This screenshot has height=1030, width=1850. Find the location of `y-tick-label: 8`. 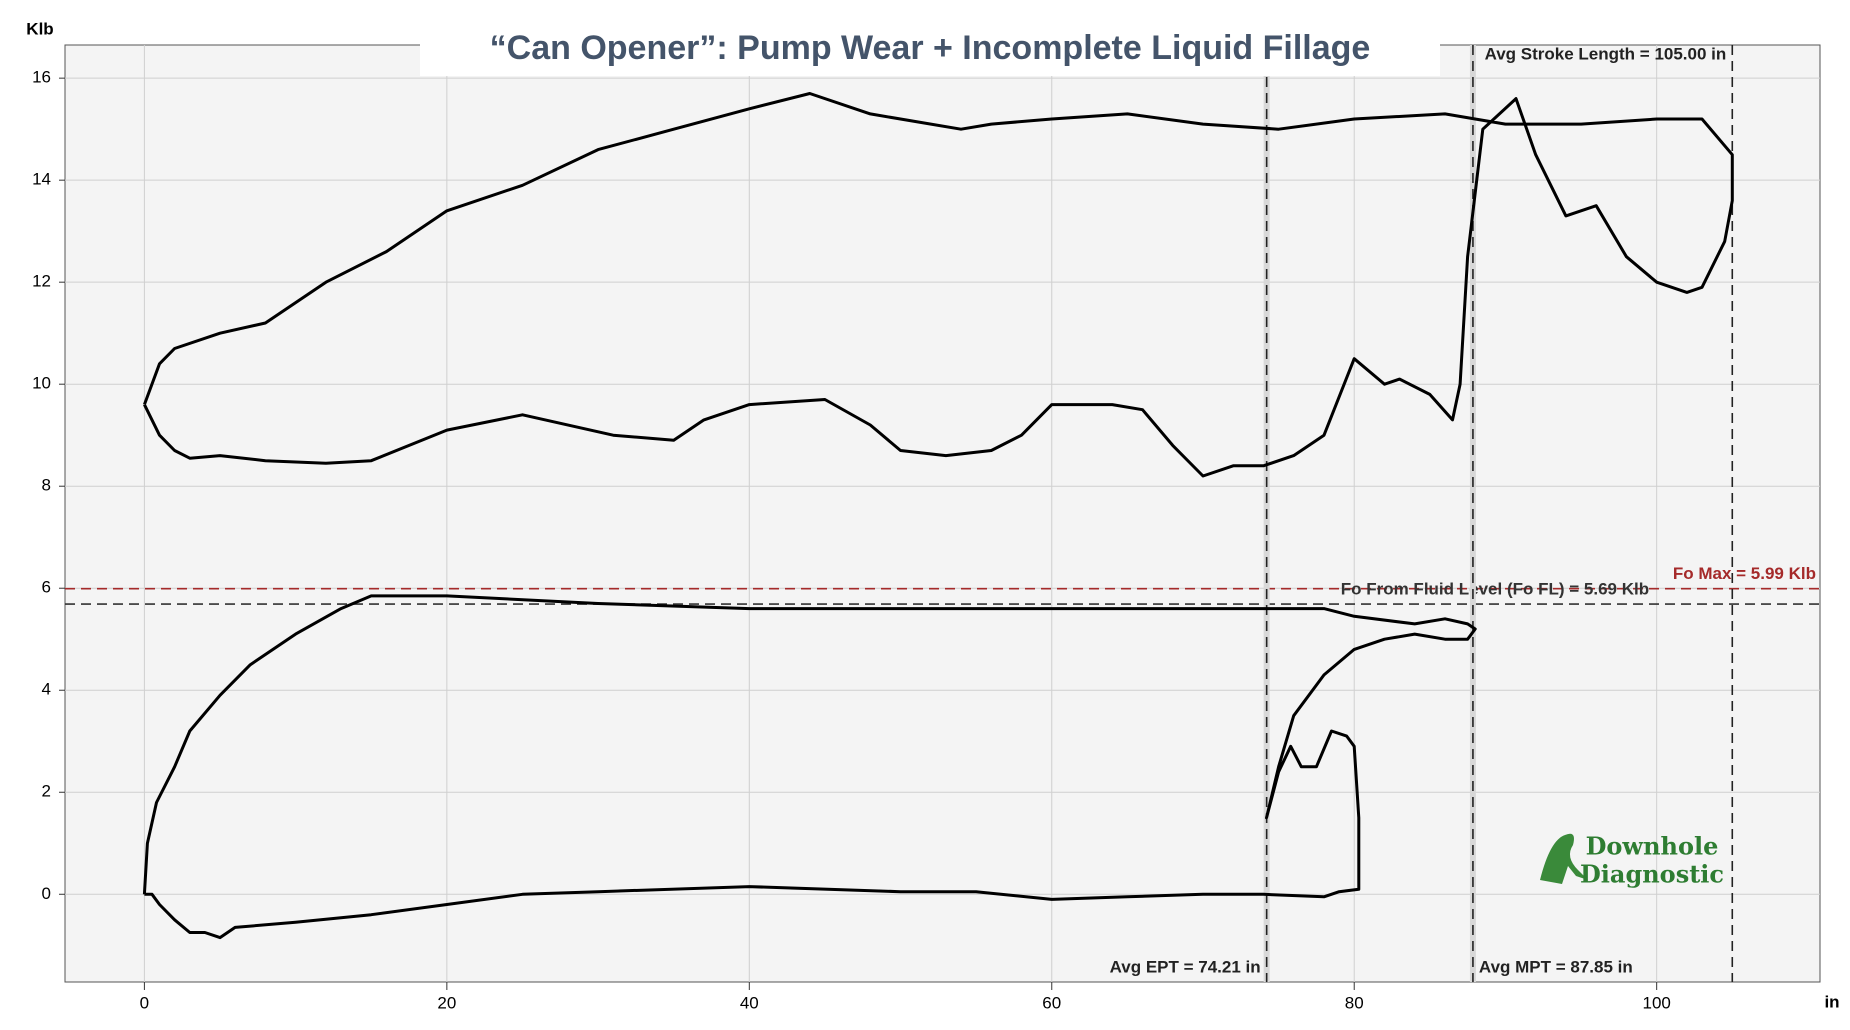

y-tick-label: 8 is located at coordinates (46, 485).